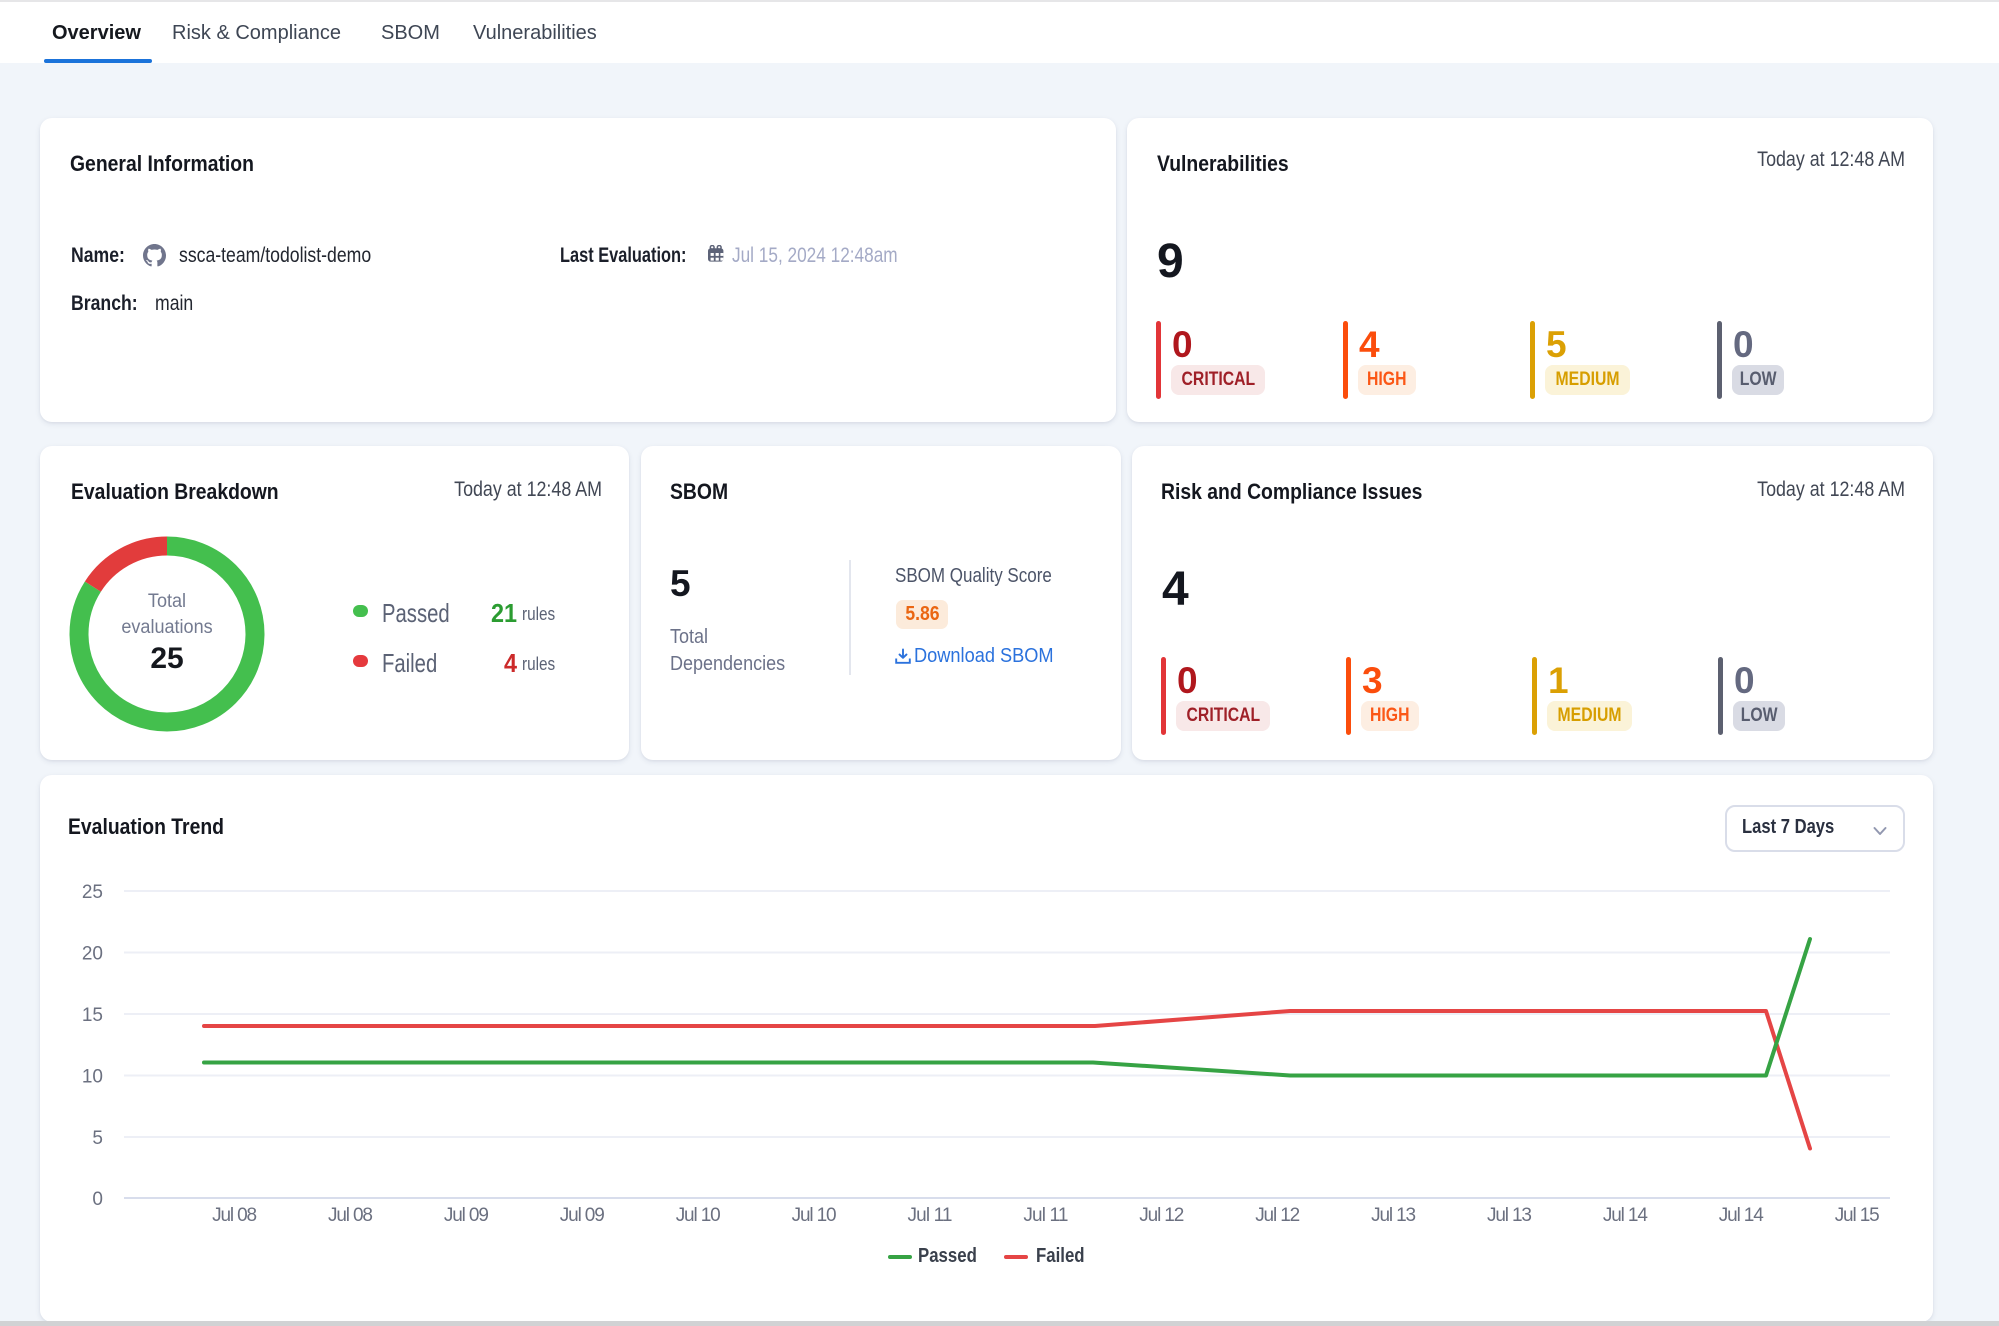 Image resolution: width=1999 pixels, height=1326 pixels. What do you see at coordinates (92, 954) in the screenshot?
I see `svg-text: 20` at bounding box center [92, 954].